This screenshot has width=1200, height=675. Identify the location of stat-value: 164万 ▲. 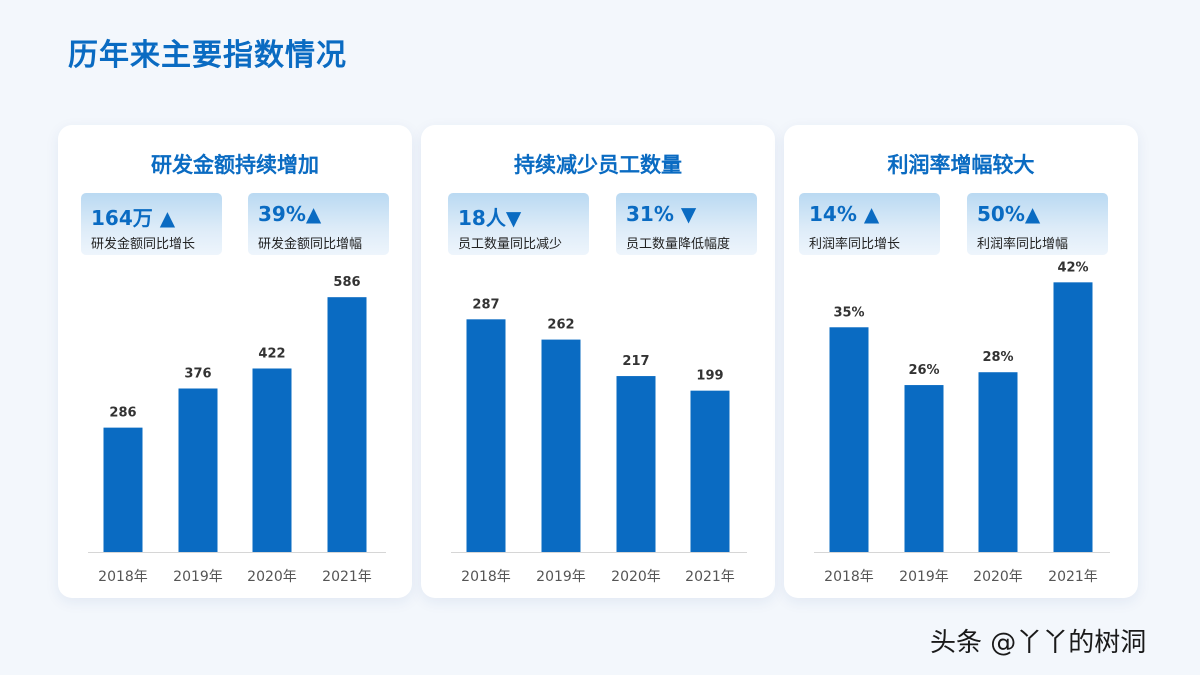
(133, 218).